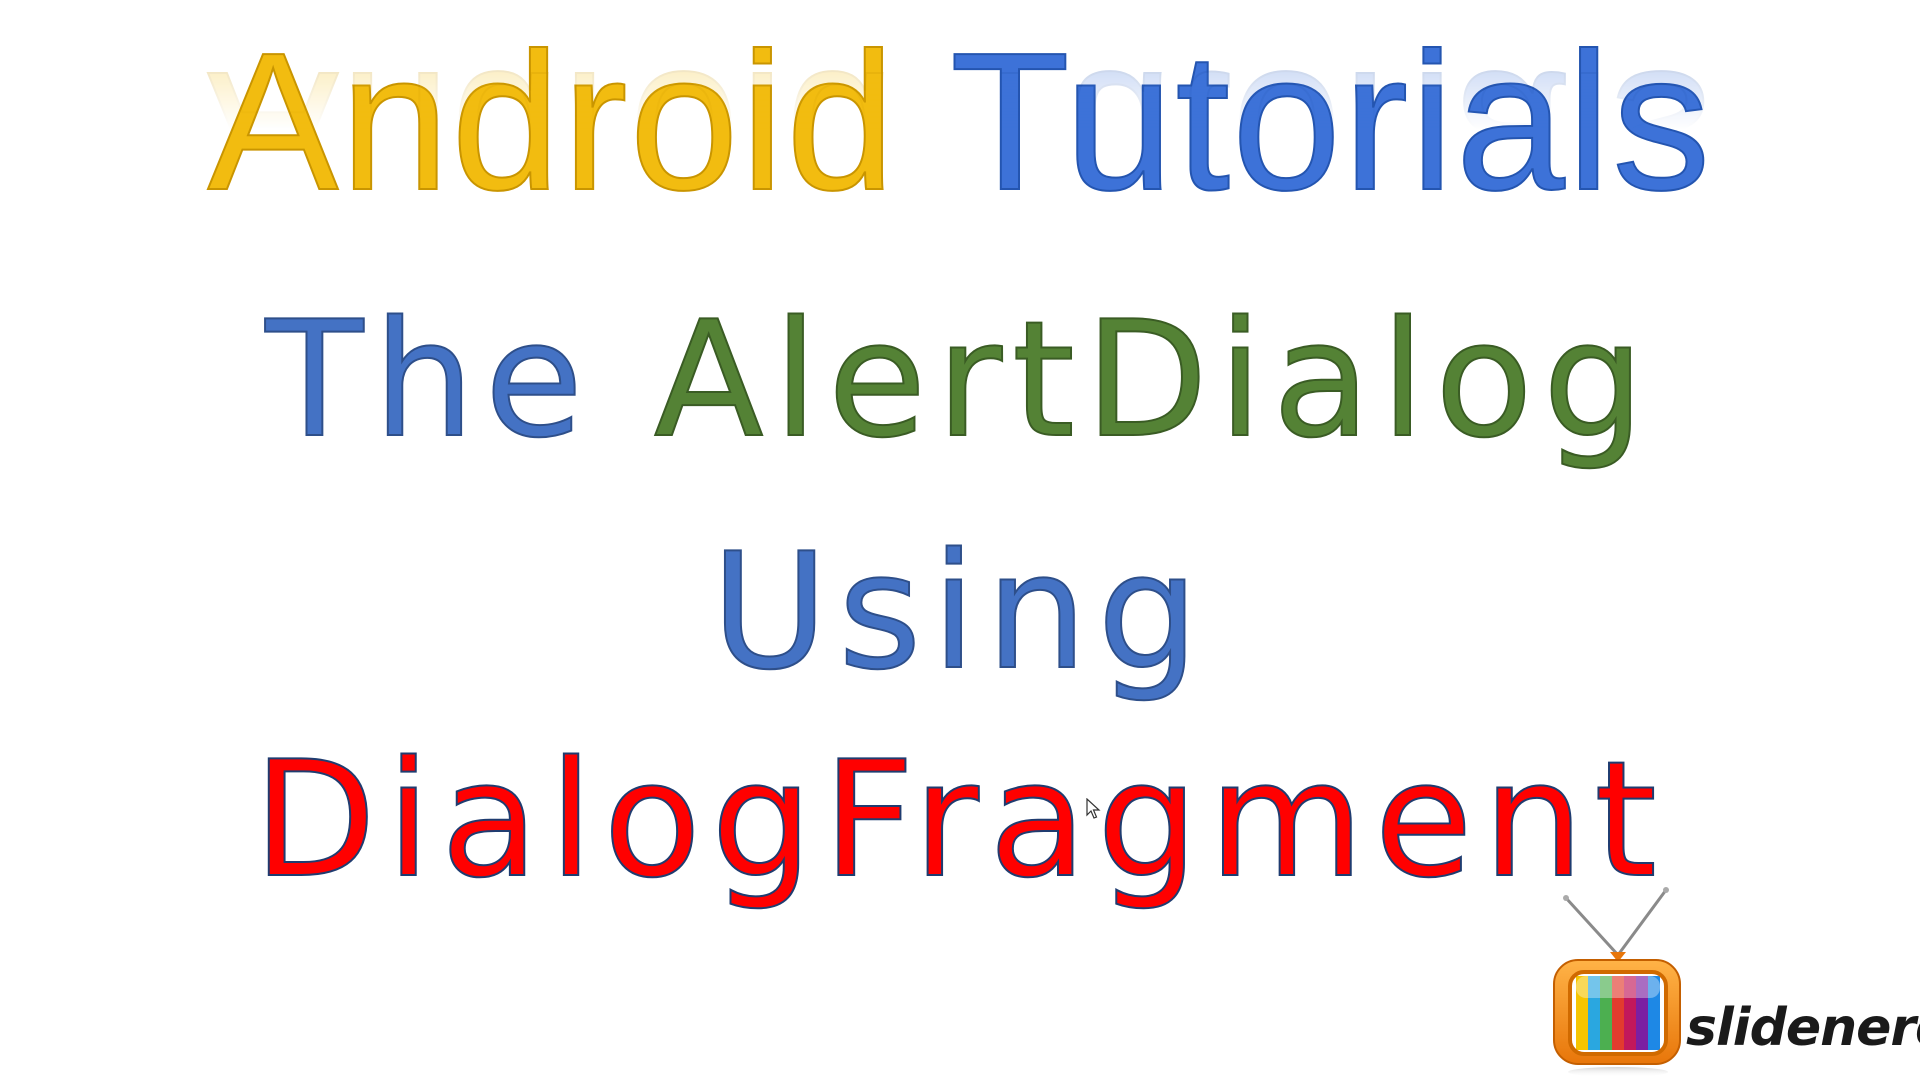  Describe the element at coordinates (429, 379) in the screenshot. I see `title-word-the: The` at that location.